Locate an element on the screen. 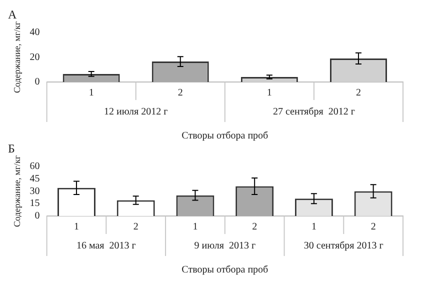  text: 30 сентября 2013 г is located at coordinates (344, 246).